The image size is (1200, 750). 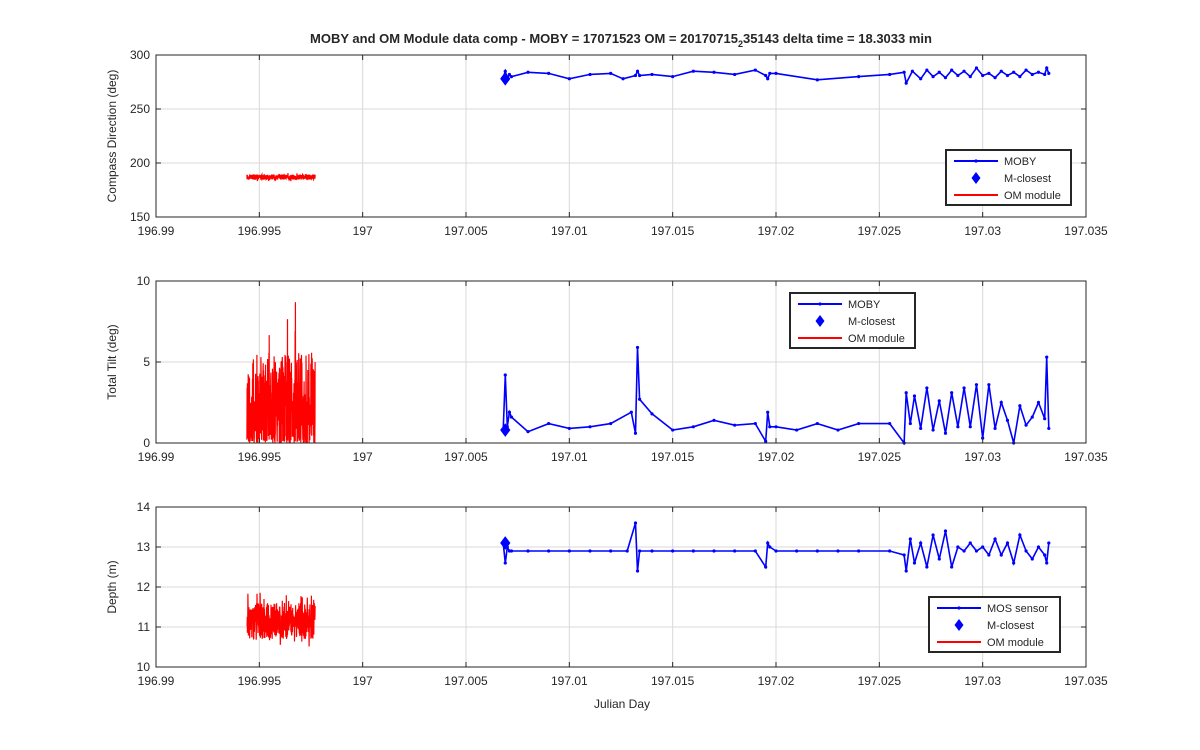 What do you see at coordinates (363, 681) in the screenshot?
I see `depth-x-tick-label: 197` at bounding box center [363, 681].